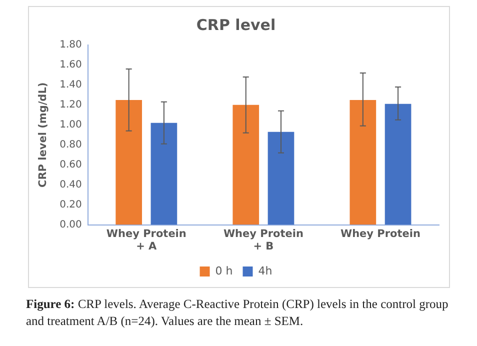 The width and height of the screenshot is (477, 346). I want to click on legend-label: 0 h, so click(224, 271).